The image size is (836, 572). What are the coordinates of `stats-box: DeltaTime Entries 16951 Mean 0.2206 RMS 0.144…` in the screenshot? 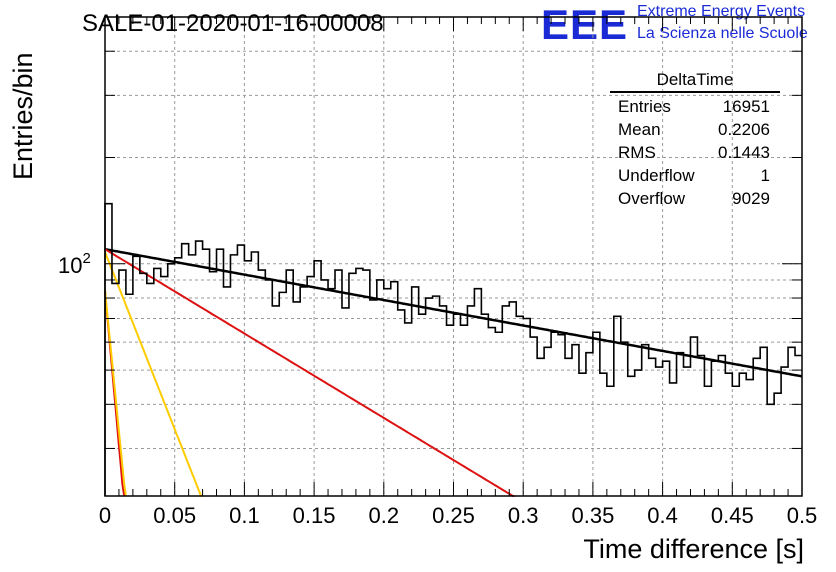 It's located at (695, 140).